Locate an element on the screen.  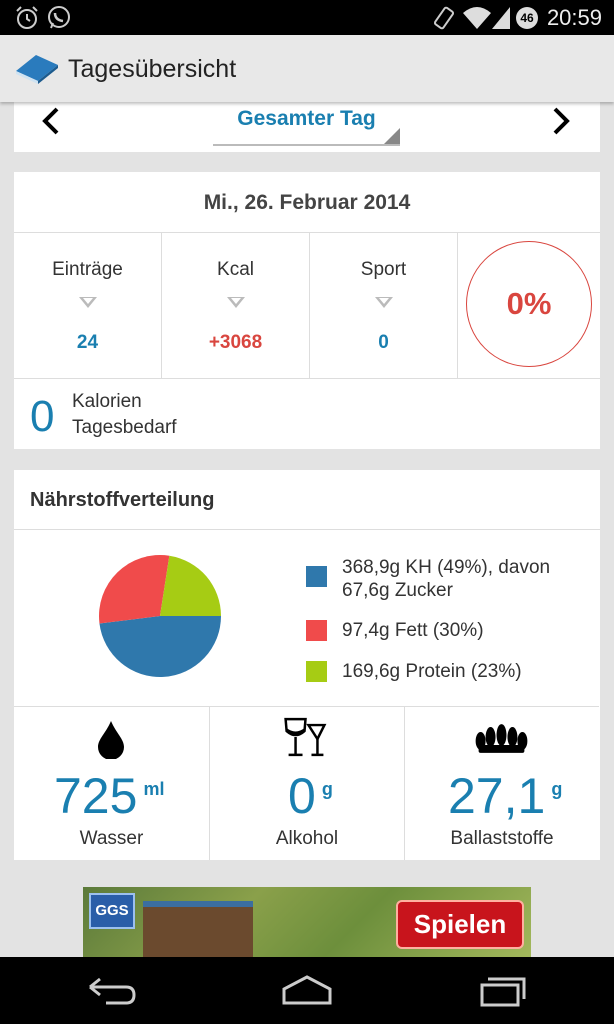
metric-number: 725 is located at coordinates (96, 796).